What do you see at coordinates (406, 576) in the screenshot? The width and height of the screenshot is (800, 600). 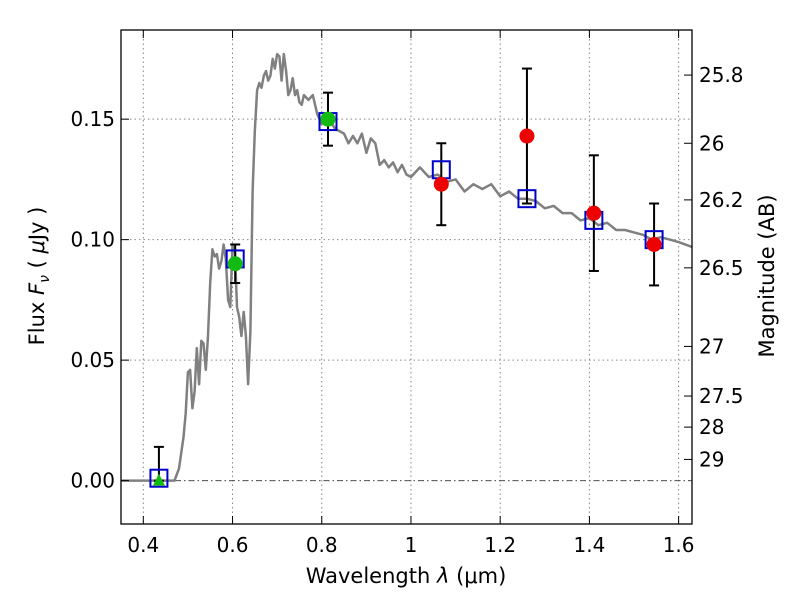 I see `x-axis-label: Wavelength λ (μm)` at bounding box center [406, 576].